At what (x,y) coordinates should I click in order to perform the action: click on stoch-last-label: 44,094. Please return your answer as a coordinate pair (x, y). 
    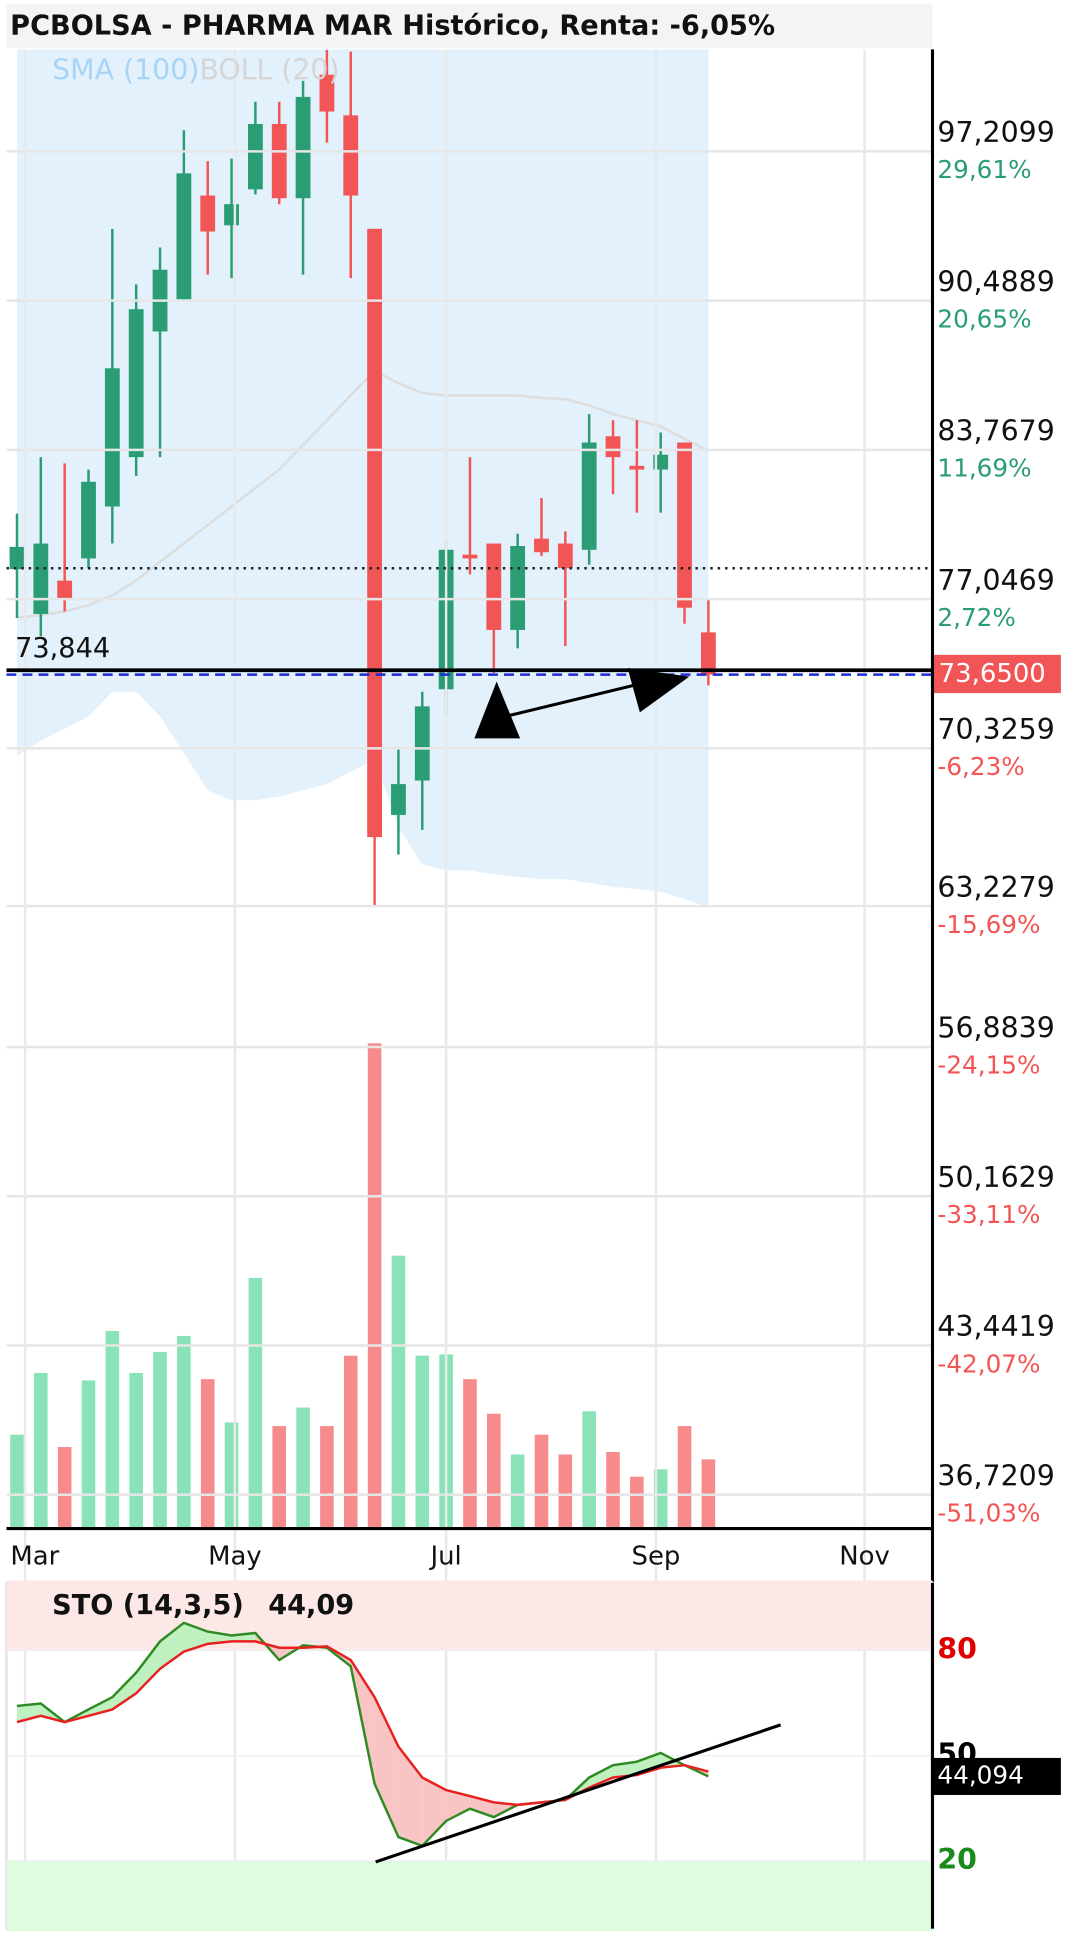
    Looking at the image, I should click on (980, 1774).